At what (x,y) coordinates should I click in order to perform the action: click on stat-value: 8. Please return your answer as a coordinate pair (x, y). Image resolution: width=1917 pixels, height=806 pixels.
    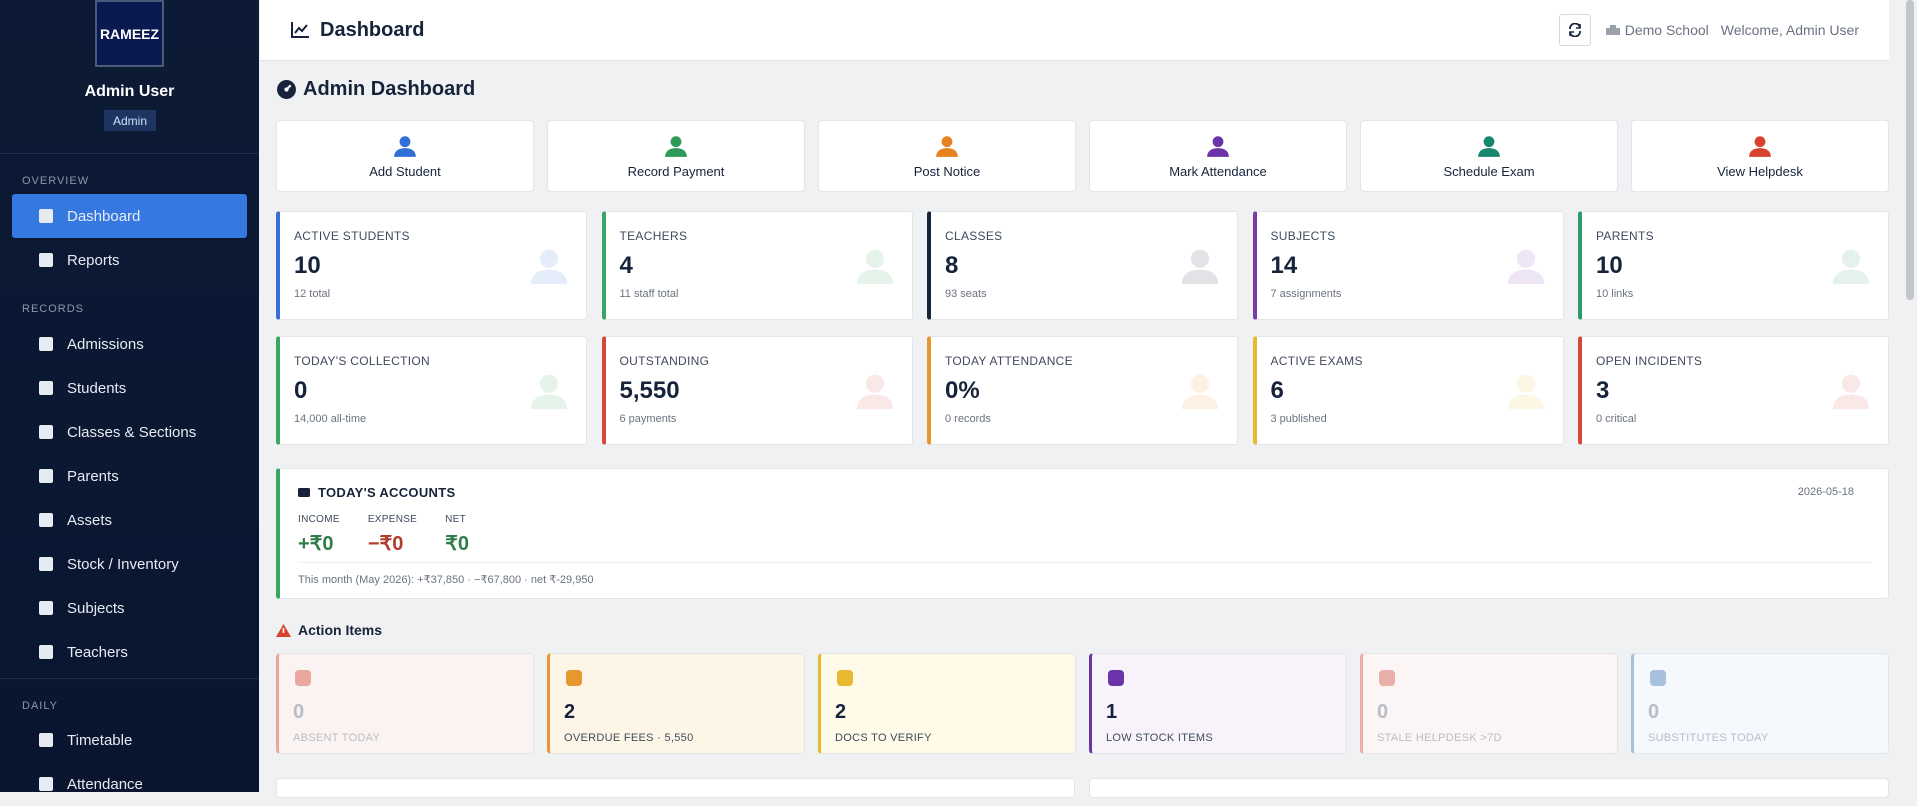
    Looking at the image, I should click on (952, 265).